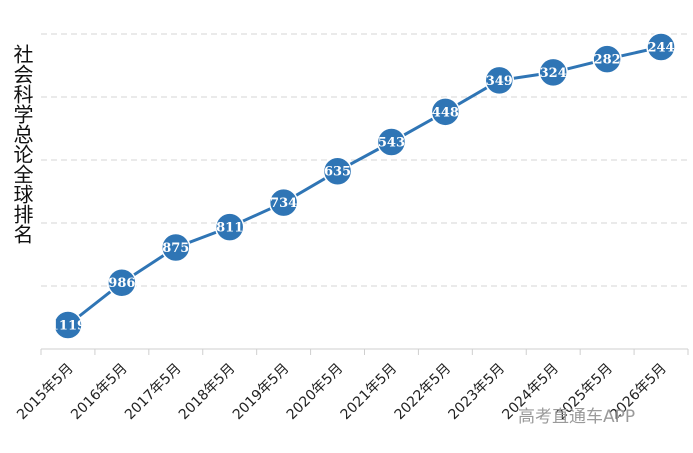  What do you see at coordinates (577, 417) in the screenshot?
I see `watermark-text: 高考直通车APP` at bounding box center [577, 417].